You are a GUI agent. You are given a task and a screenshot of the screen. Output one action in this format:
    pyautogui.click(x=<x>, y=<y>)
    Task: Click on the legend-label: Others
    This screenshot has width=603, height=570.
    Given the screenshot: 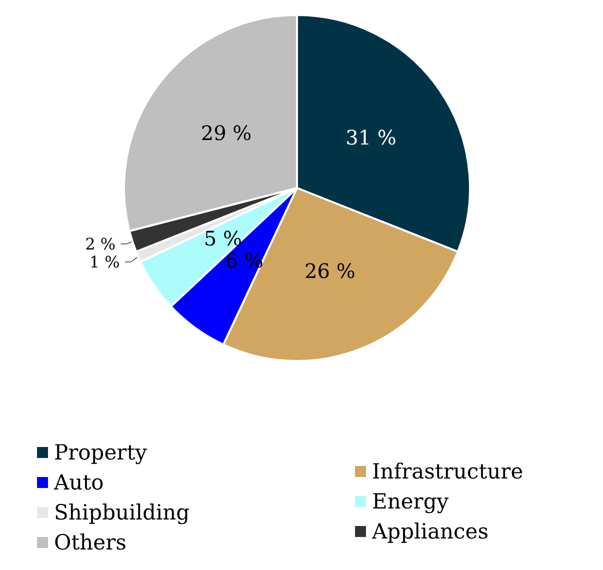 What is the action you would take?
    pyautogui.click(x=90, y=542)
    